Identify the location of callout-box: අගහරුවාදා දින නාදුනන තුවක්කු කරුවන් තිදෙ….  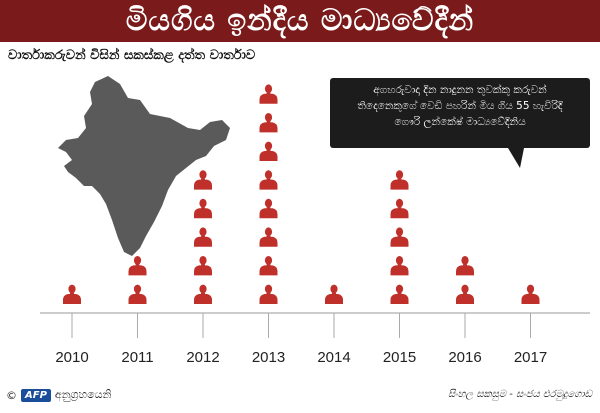
(460, 113).